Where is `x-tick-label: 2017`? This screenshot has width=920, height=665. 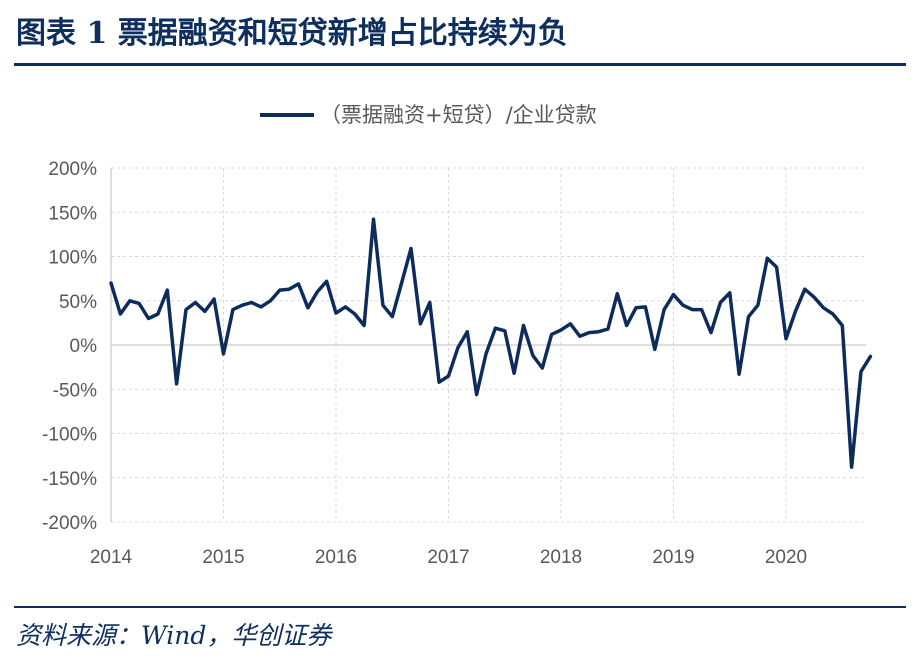 x-tick-label: 2017 is located at coordinates (448, 557).